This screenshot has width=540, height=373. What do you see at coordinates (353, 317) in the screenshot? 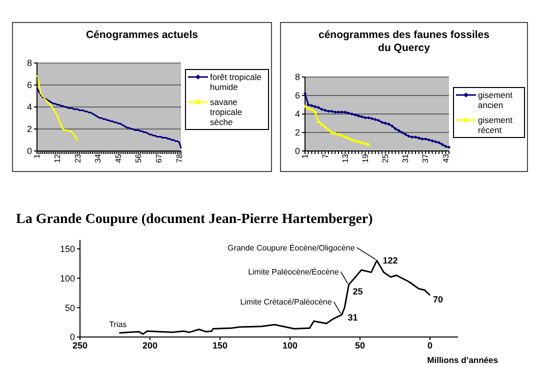
I see `annotation: 31` at bounding box center [353, 317].